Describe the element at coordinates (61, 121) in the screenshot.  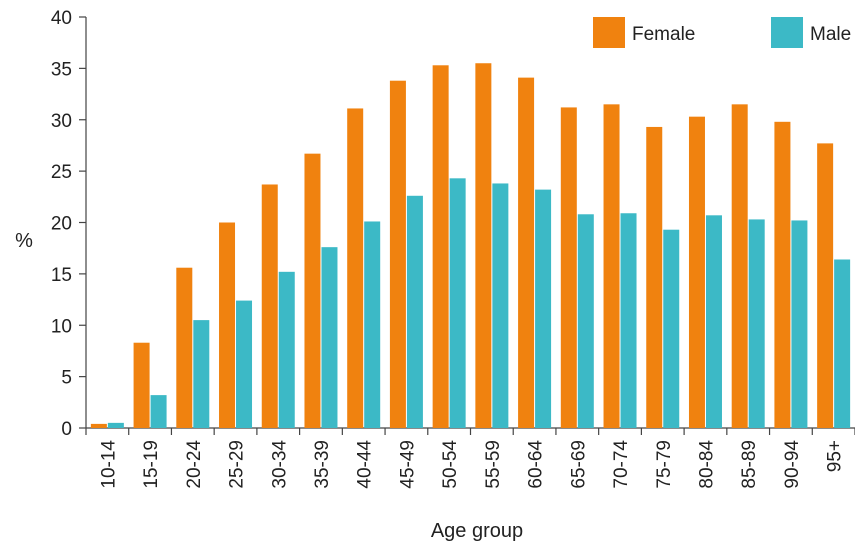
I see `y-tick-label: 30` at that location.